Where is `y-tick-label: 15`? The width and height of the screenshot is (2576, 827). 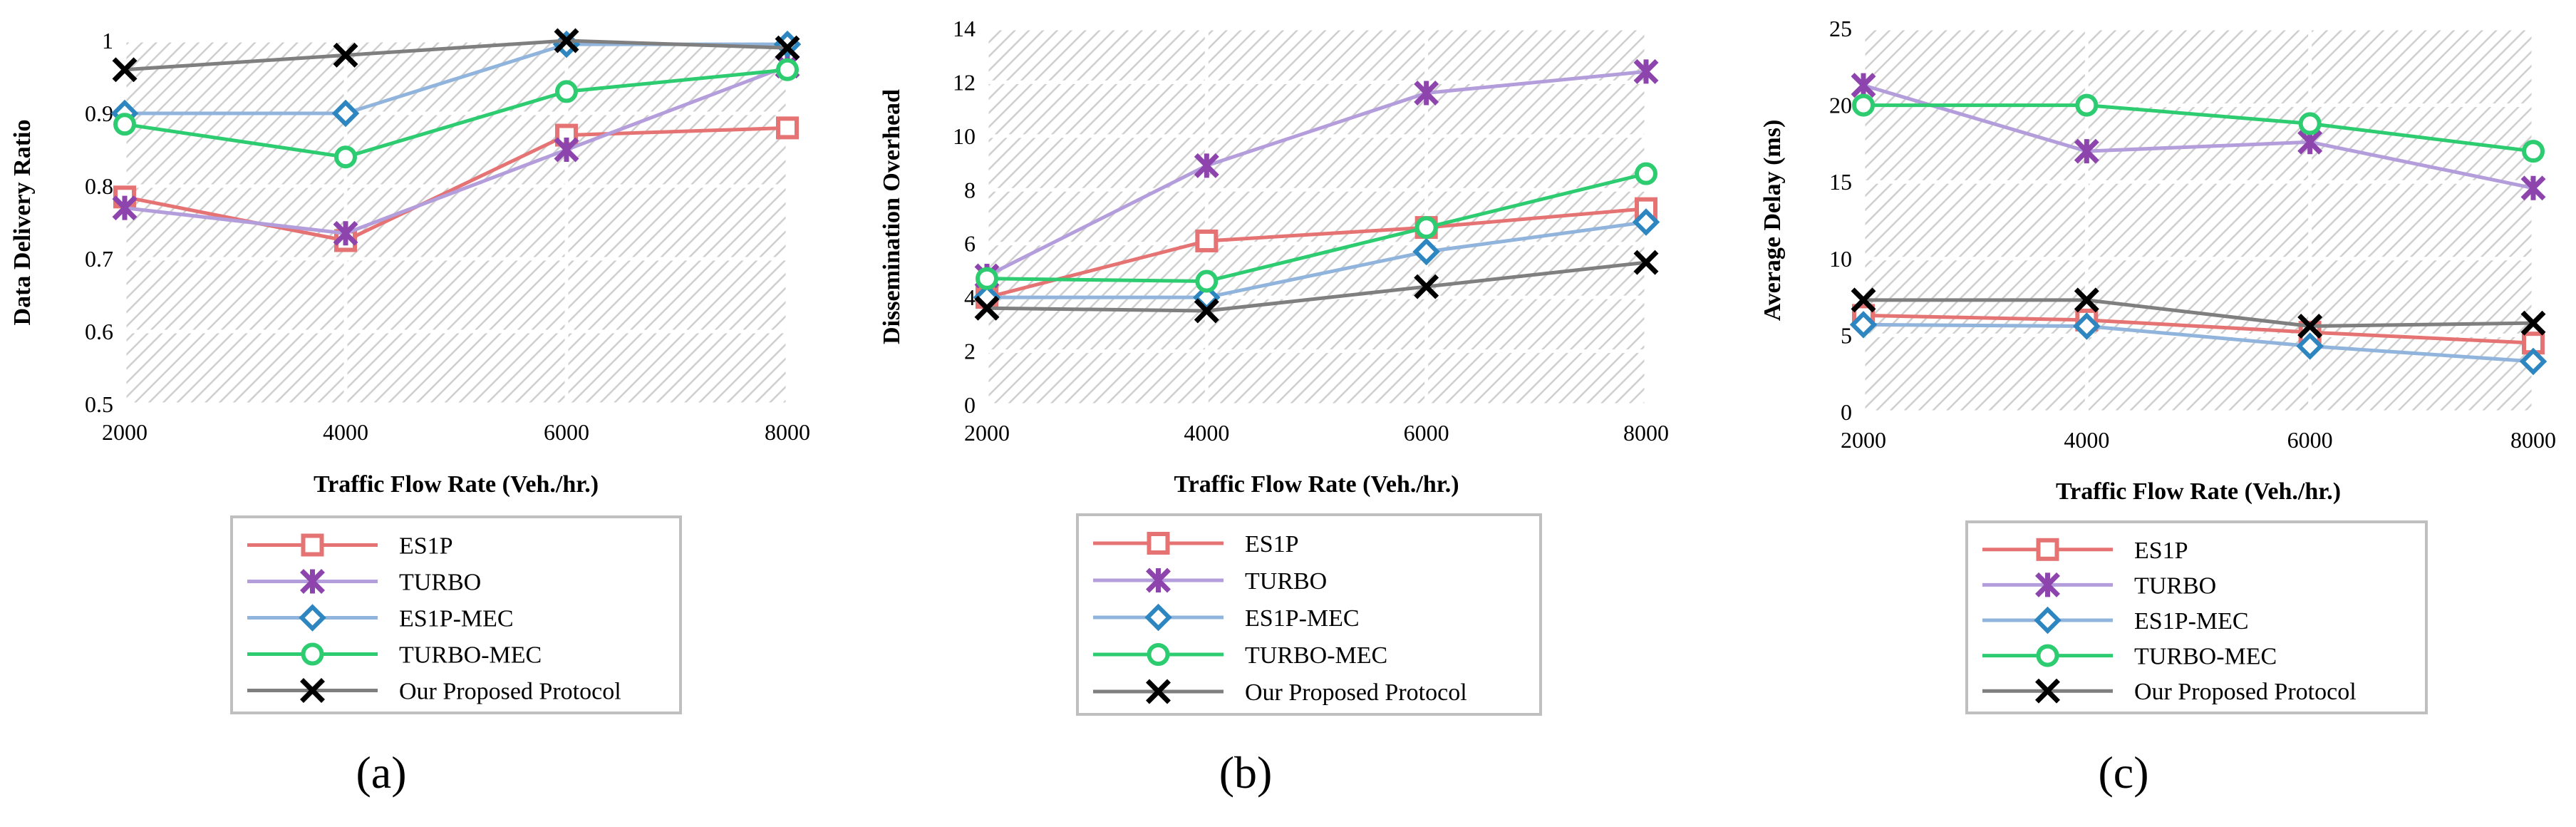 y-tick-label: 15 is located at coordinates (1841, 182).